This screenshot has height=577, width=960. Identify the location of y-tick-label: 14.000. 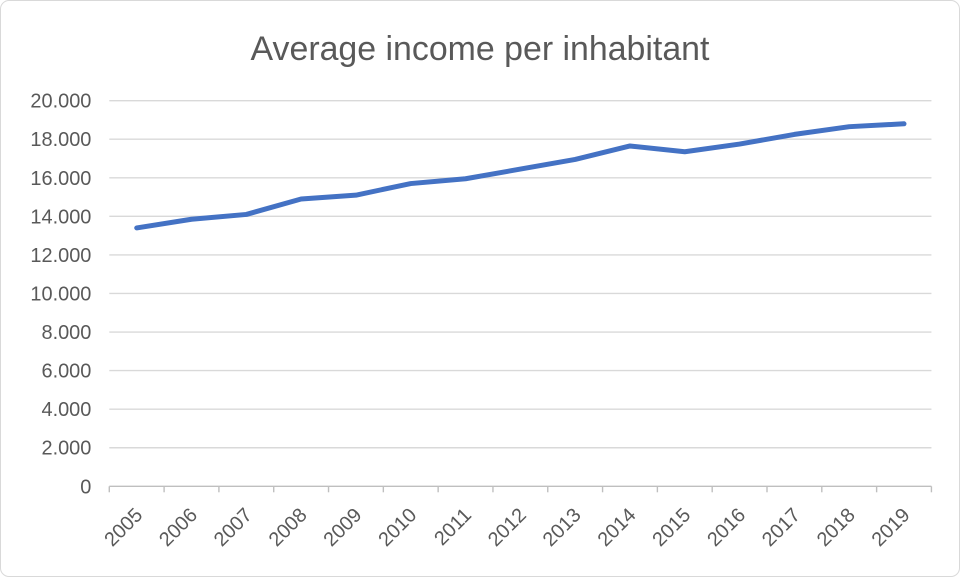
(60, 217).